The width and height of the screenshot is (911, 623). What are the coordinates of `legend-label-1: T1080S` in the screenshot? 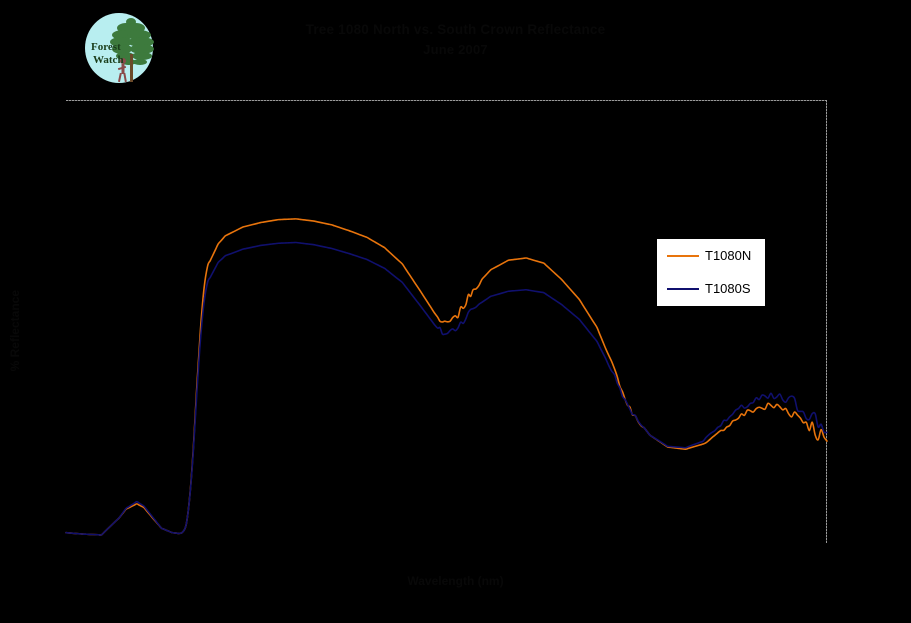 It's located at (728, 288).